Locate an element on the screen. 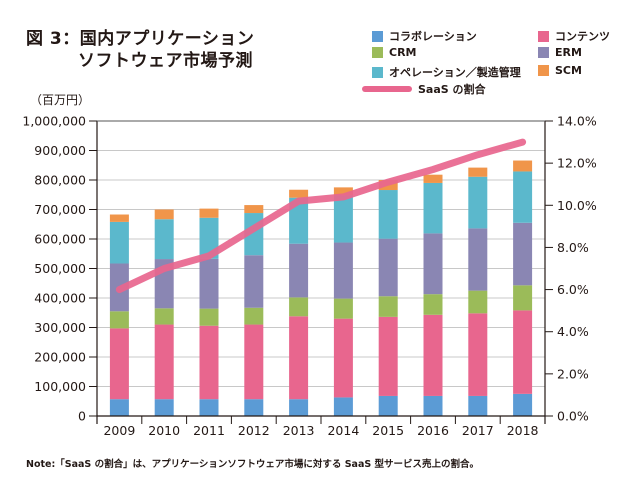  y-tick-label: 200,000 is located at coordinates (60, 357).